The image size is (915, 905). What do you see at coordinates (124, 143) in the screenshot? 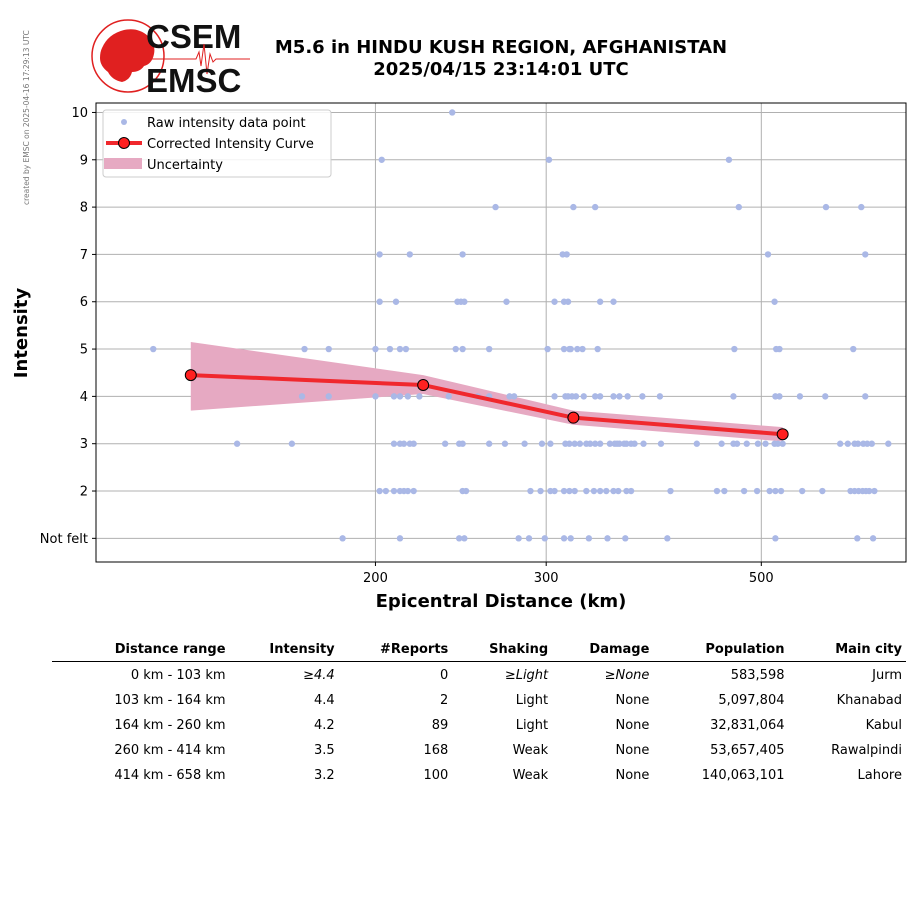
I see `legend-curve-marker` at bounding box center [124, 143].